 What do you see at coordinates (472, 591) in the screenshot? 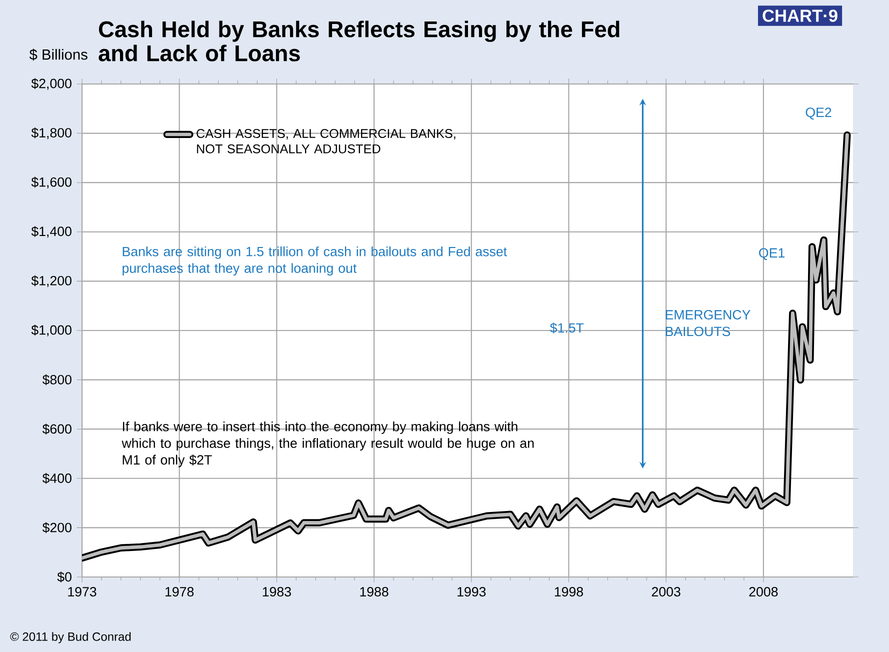
I see `x-tick-label: 1993` at bounding box center [472, 591].